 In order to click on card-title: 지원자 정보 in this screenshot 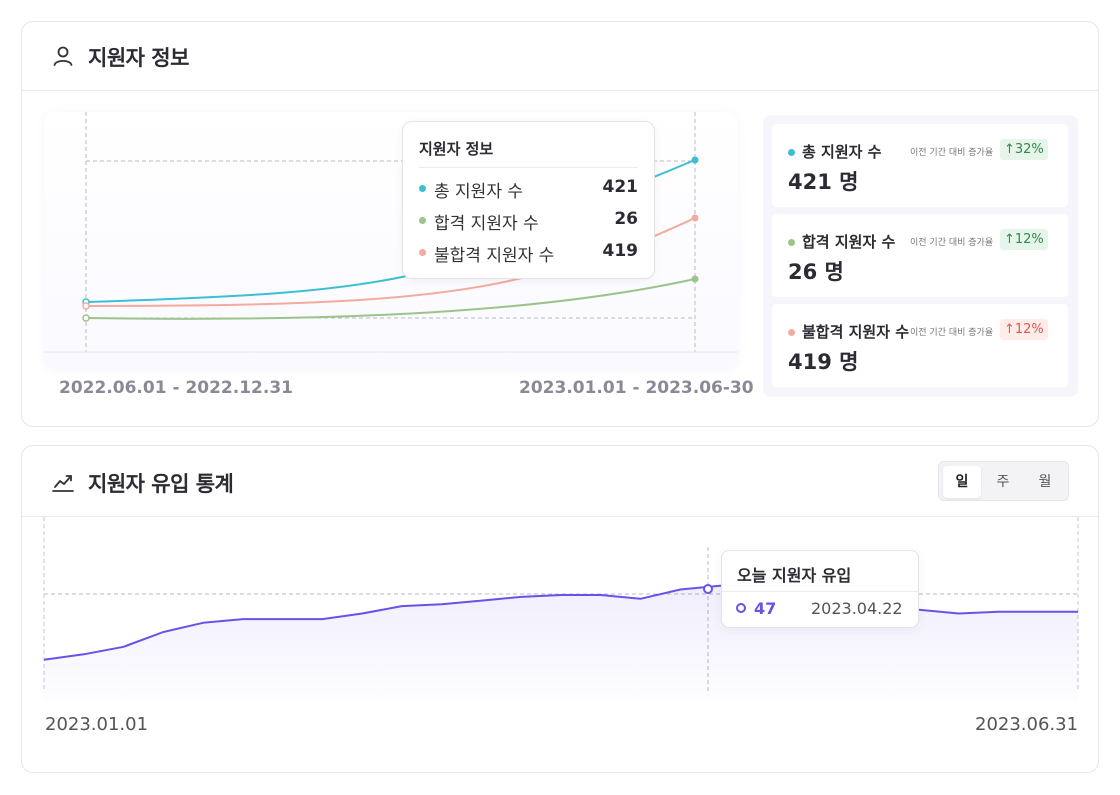, I will do `click(138, 58)`.